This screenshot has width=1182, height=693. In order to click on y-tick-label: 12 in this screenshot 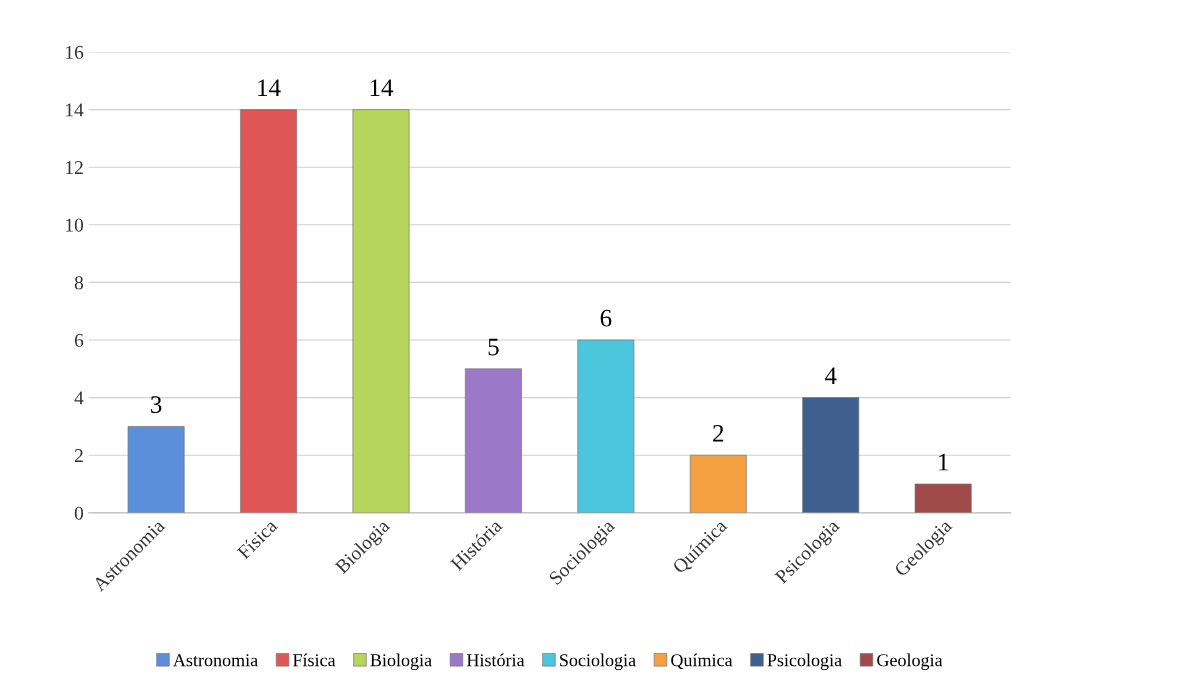, I will do `click(74, 167)`.